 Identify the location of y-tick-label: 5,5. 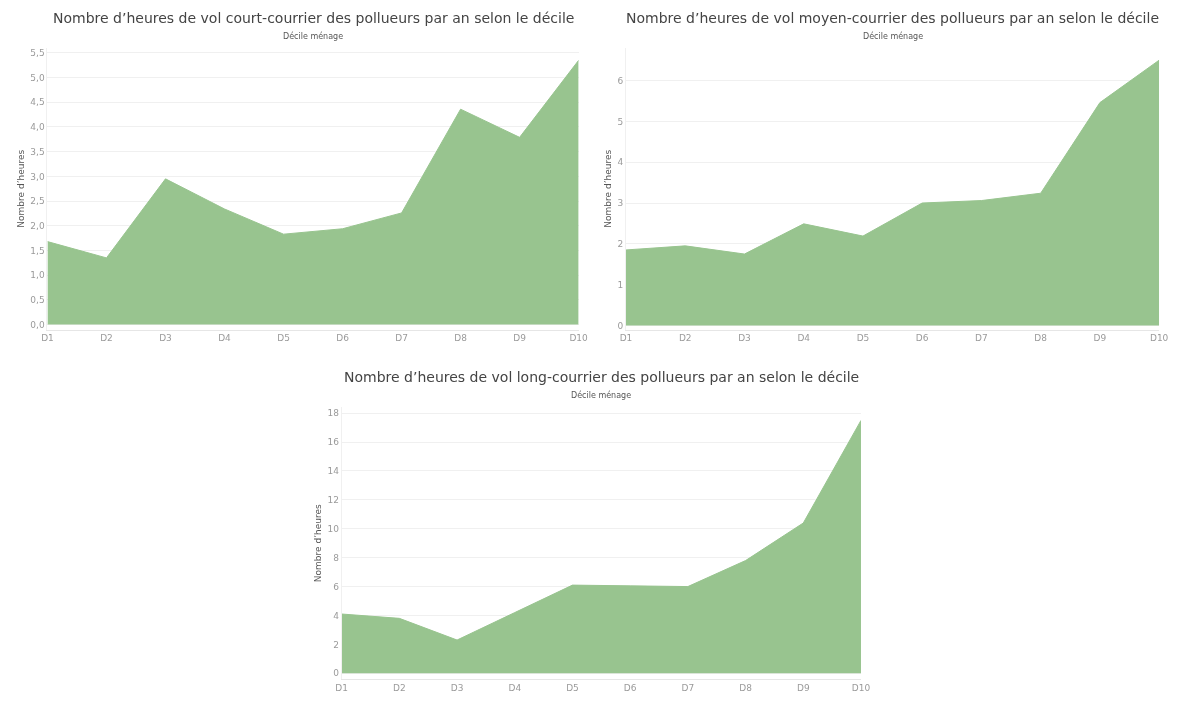
(37, 53).